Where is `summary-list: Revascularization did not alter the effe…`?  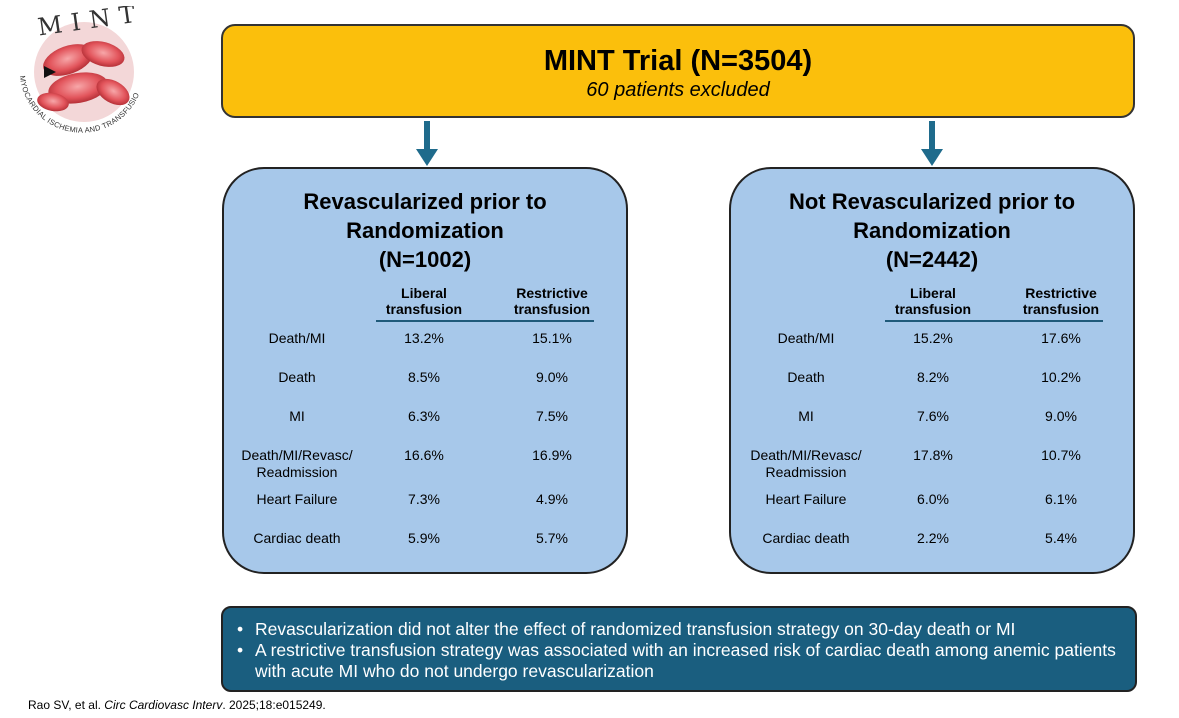 summary-list: Revascularization did not alter the effe… is located at coordinates (679, 650).